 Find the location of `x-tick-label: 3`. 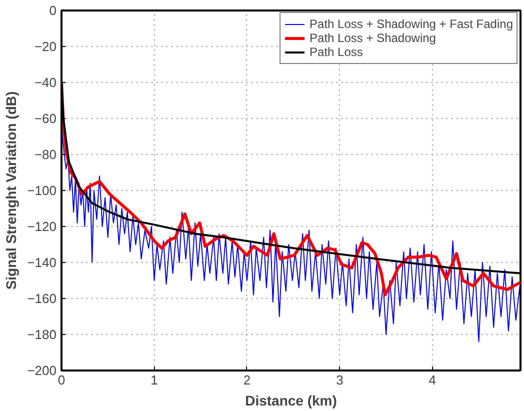

x-tick-label: 3 is located at coordinates (340, 380).